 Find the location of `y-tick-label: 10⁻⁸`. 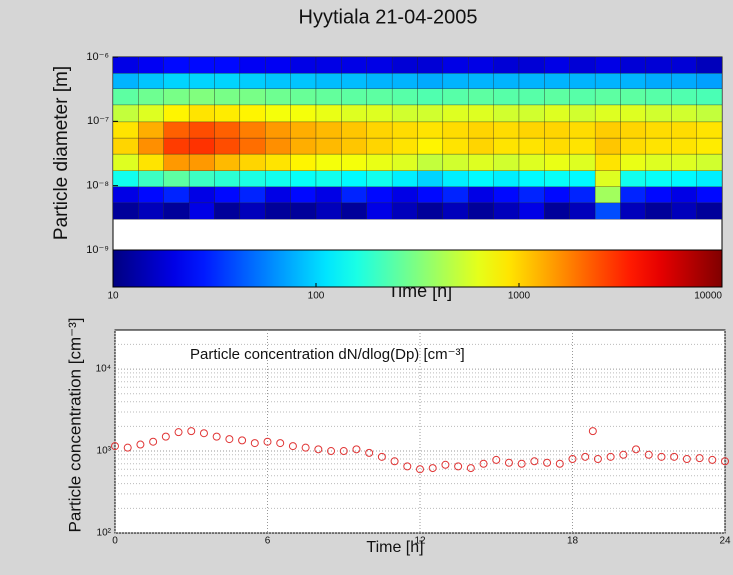

y-tick-label: 10⁻⁸ is located at coordinates (97, 186).